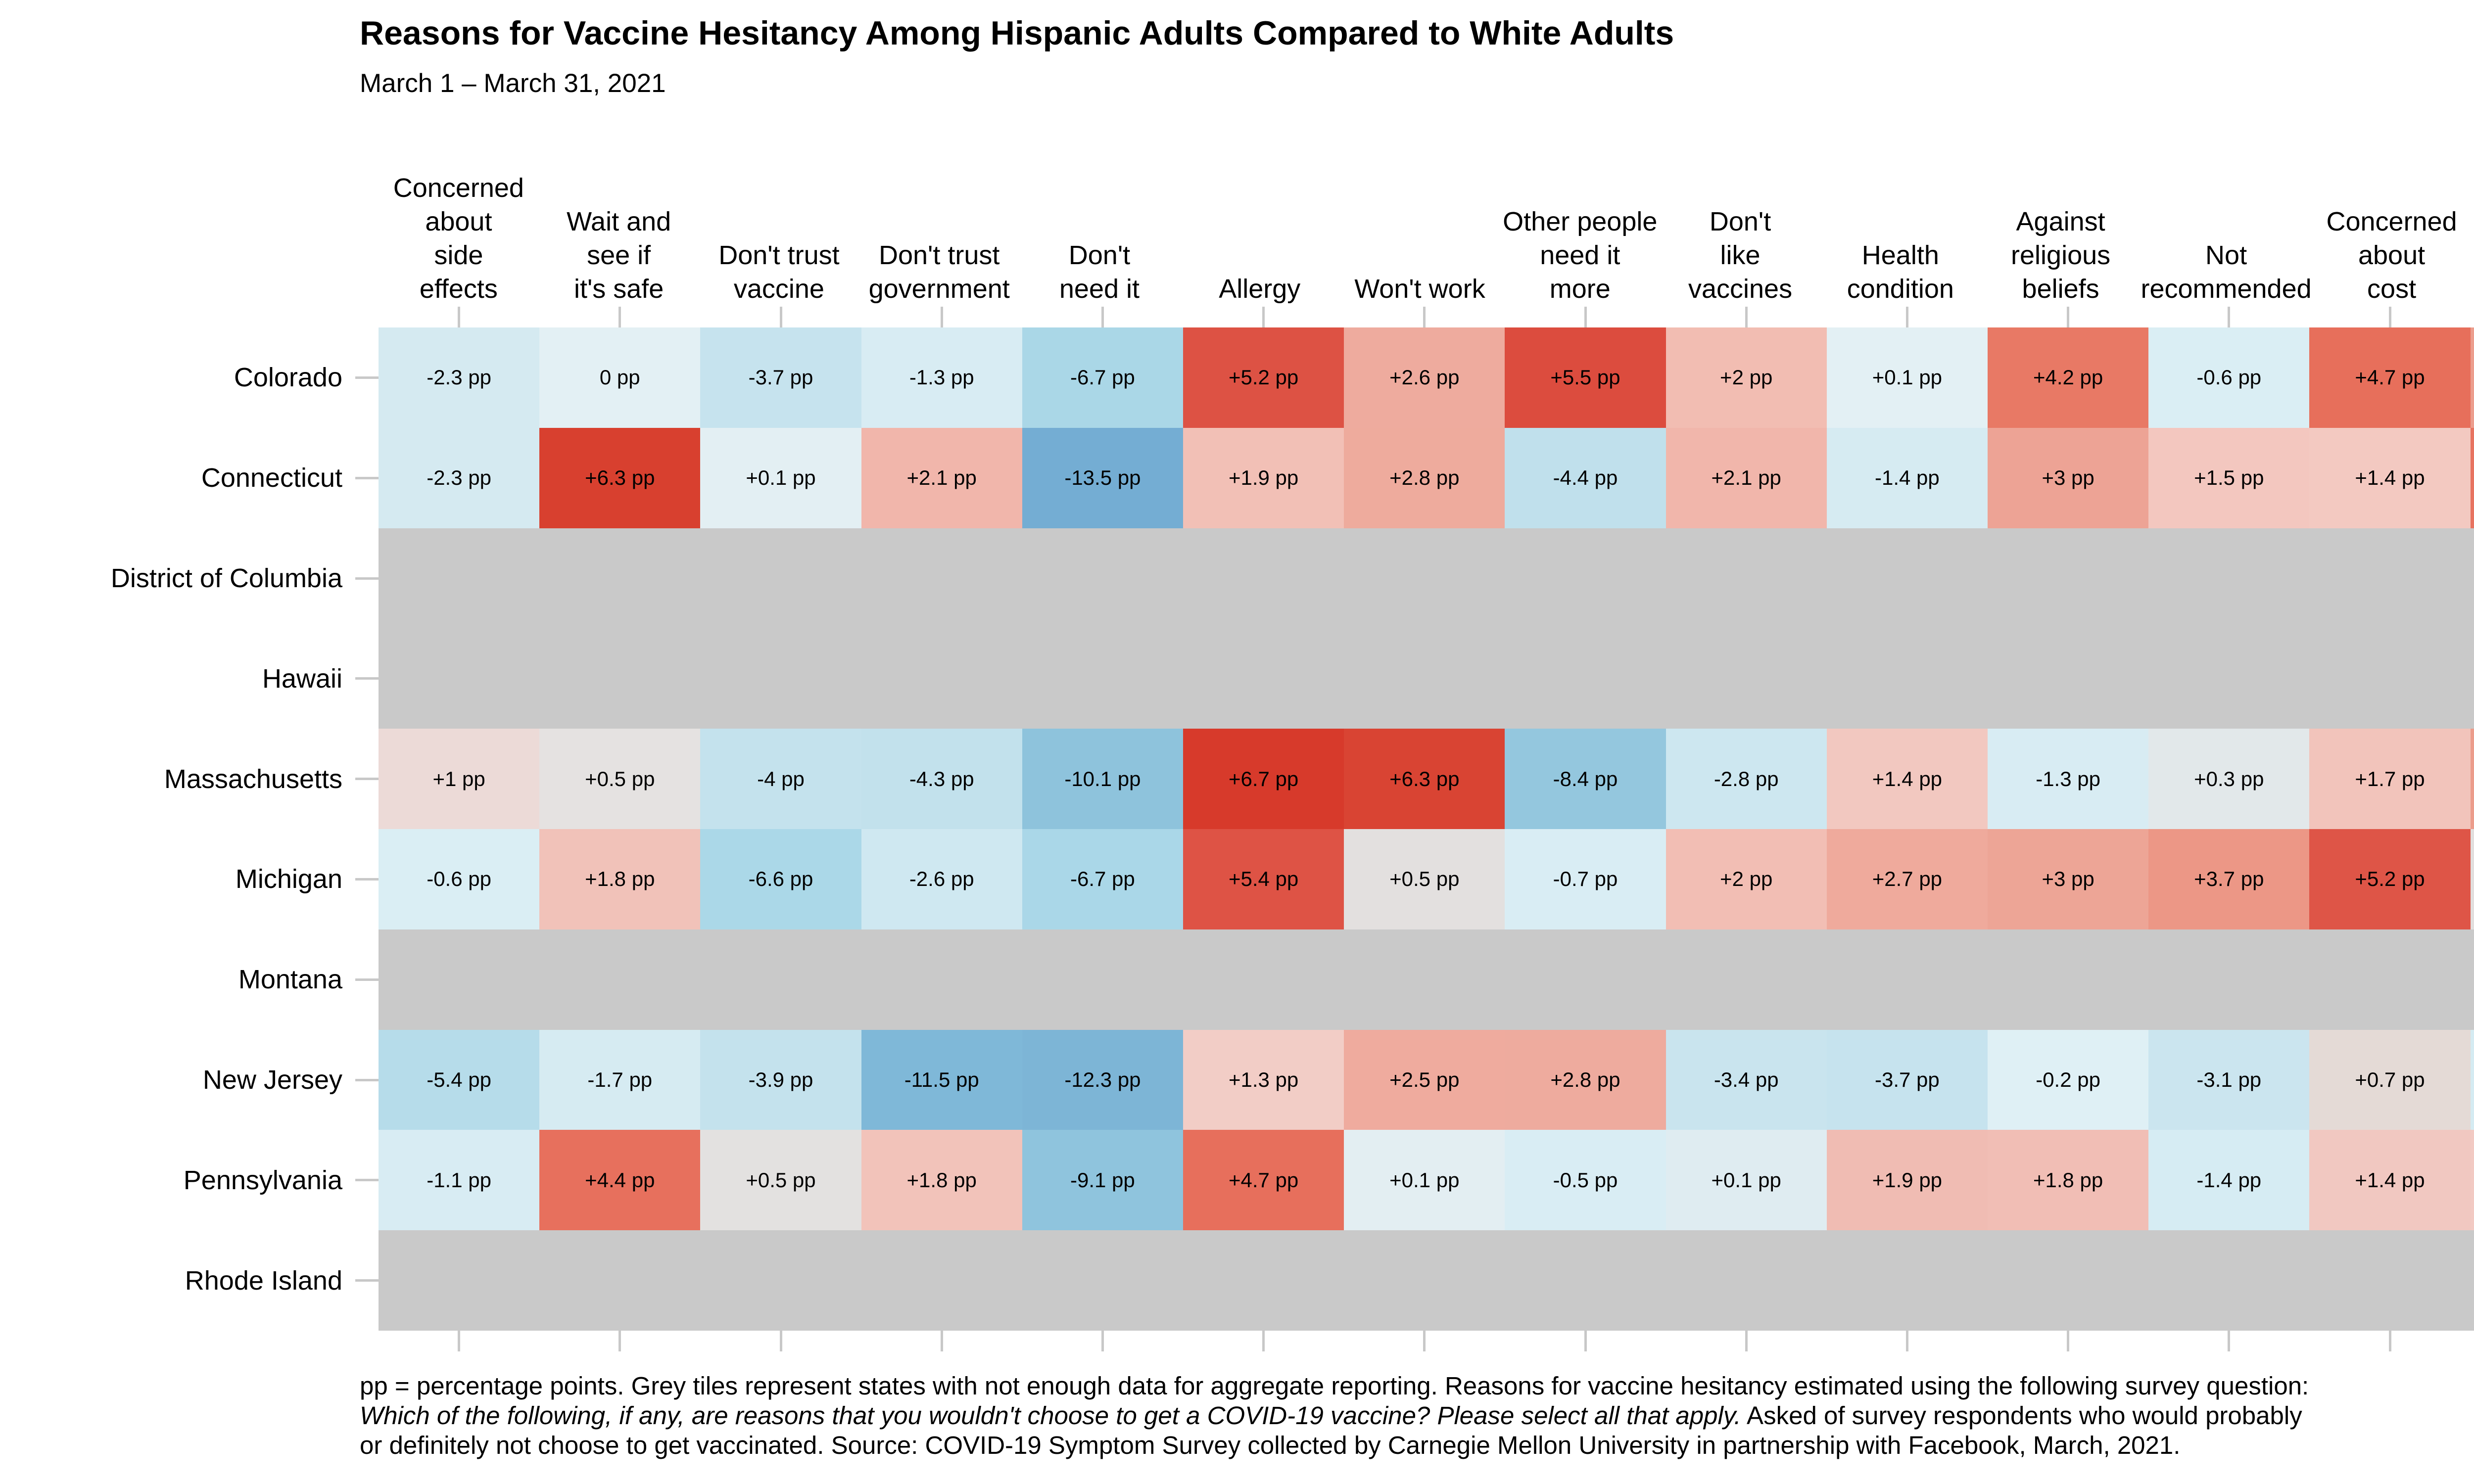 Image resolution: width=2474 pixels, height=1484 pixels. Describe the element at coordinates (1419, 289) in the screenshot. I see `column-header: Won't work` at that location.